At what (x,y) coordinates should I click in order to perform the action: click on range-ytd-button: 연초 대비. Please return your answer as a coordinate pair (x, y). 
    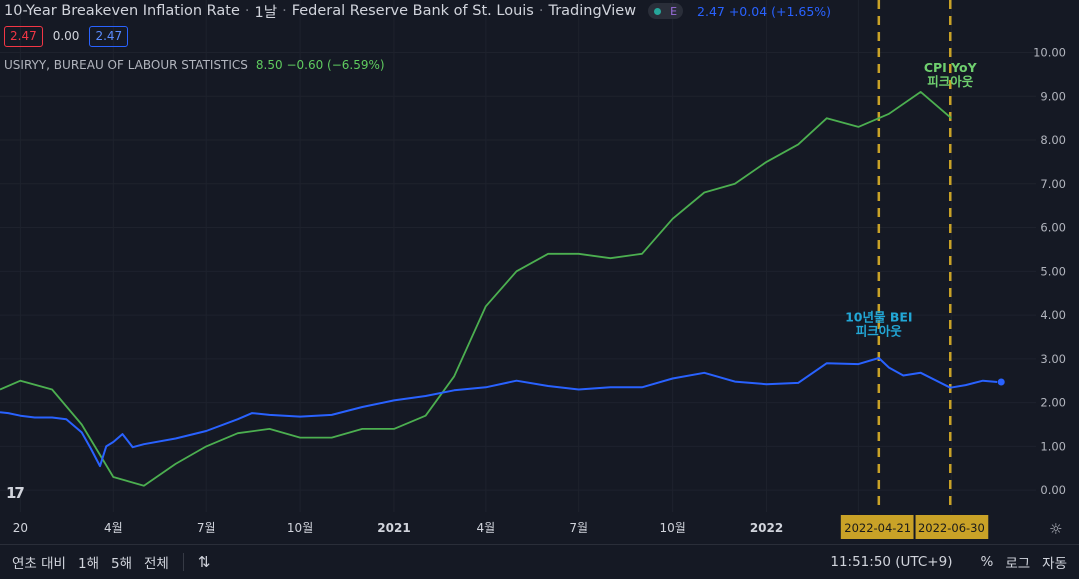
    Looking at the image, I should click on (39, 564).